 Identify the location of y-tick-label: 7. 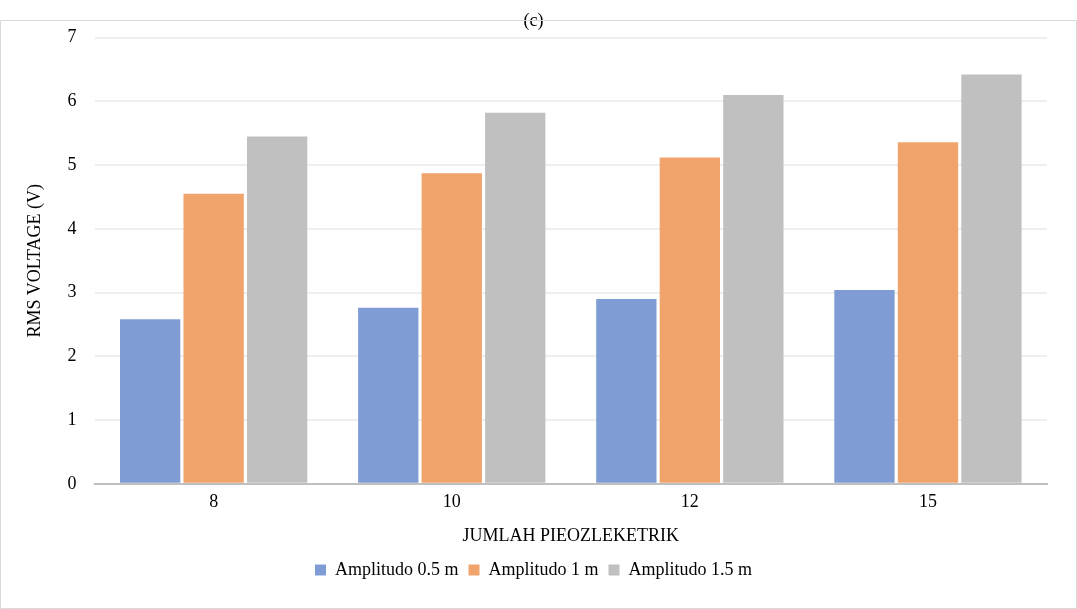
(72, 36).